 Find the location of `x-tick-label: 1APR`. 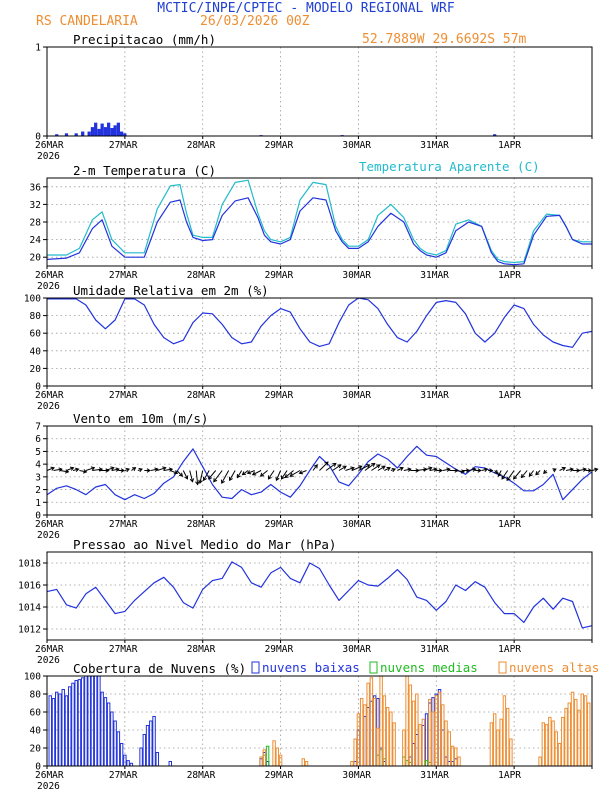

x-tick-label: 1APR is located at coordinates (509, 145).